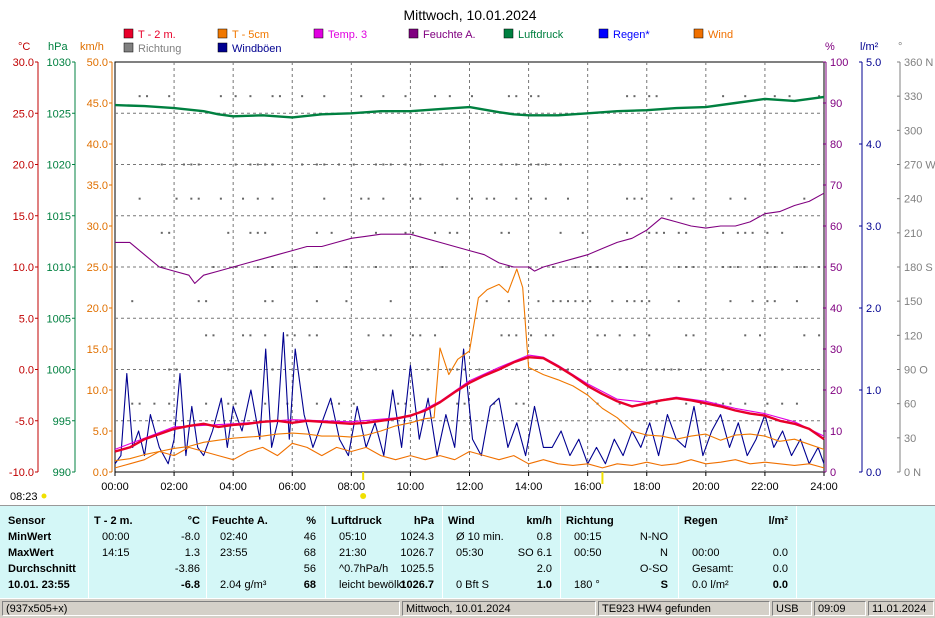 This screenshot has height=618, width=935. Describe the element at coordinates (26, 319) in the screenshot. I see `y-tick-label-temp_c: 5.0` at that location.